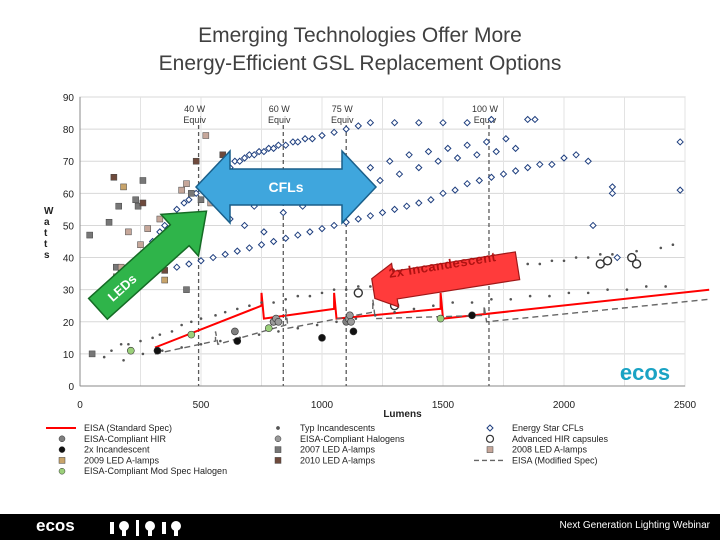 This screenshot has height=540, width=720. Describe the element at coordinates (322, 405) in the screenshot. I see `x-tick-label: 1000` at that location.